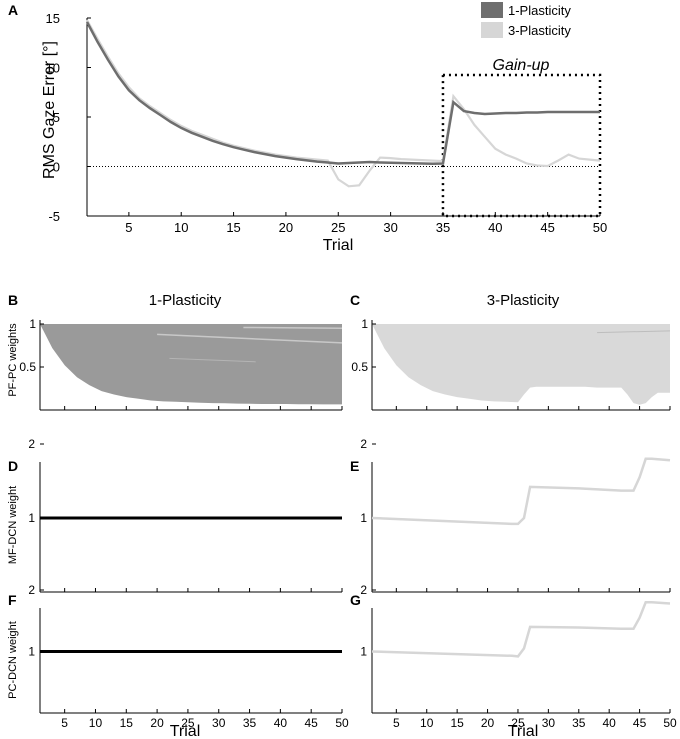  Describe the element at coordinates (640, 723) in the screenshot. I see `panel-g-xtick-label: 45` at that location.